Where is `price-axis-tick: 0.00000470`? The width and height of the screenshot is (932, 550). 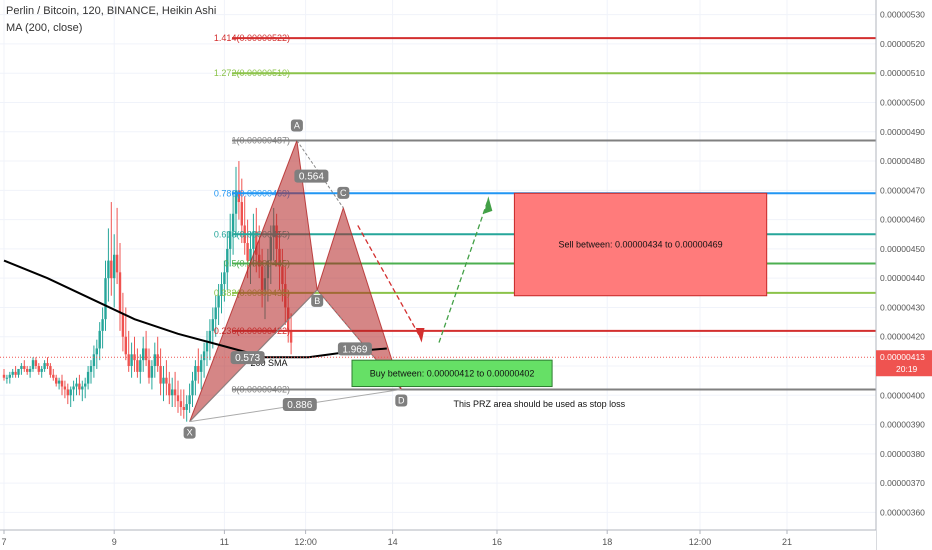
price-axis-tick: 0.00000470 is located at coordinates (902, 190).